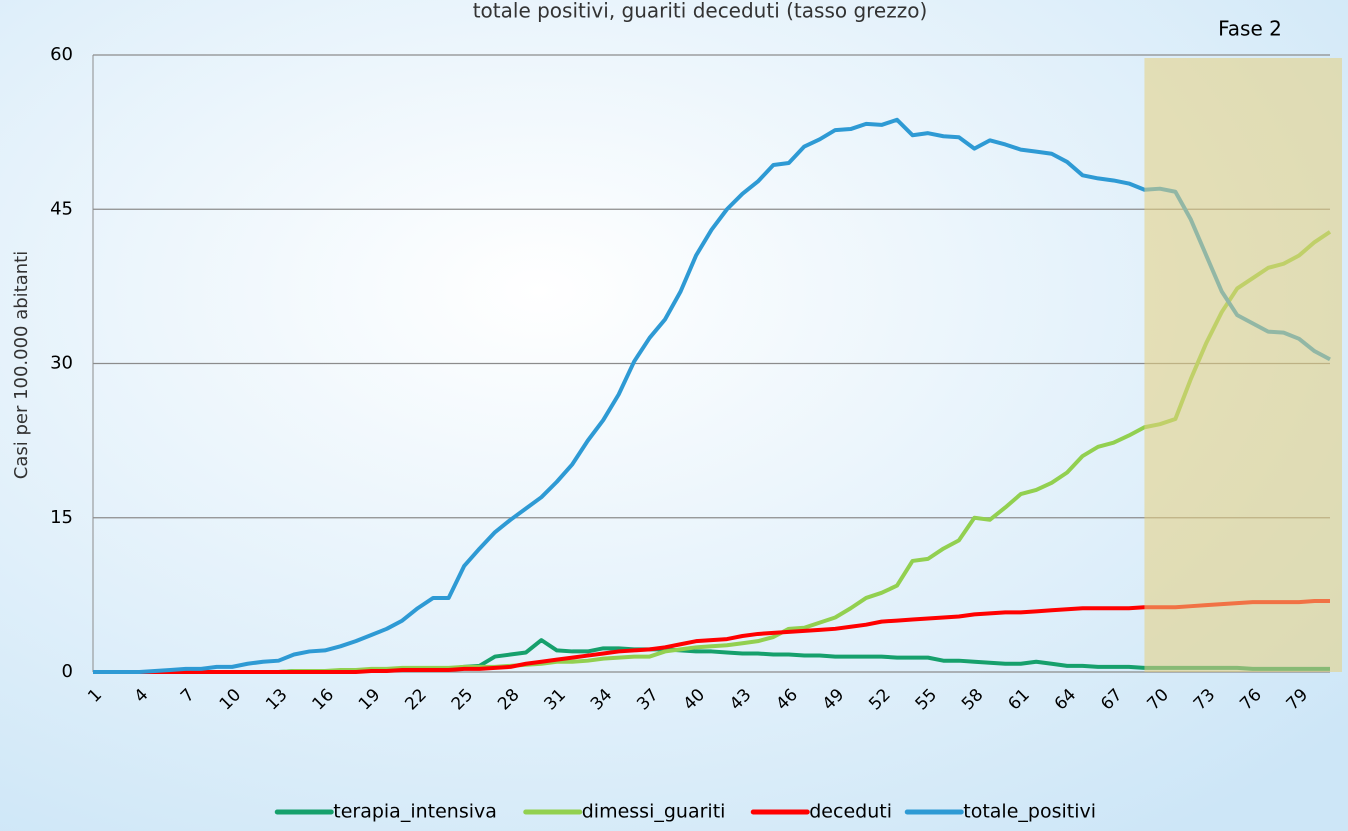  I want to click on legend-label: totale_positivi, so click(1029, 812).